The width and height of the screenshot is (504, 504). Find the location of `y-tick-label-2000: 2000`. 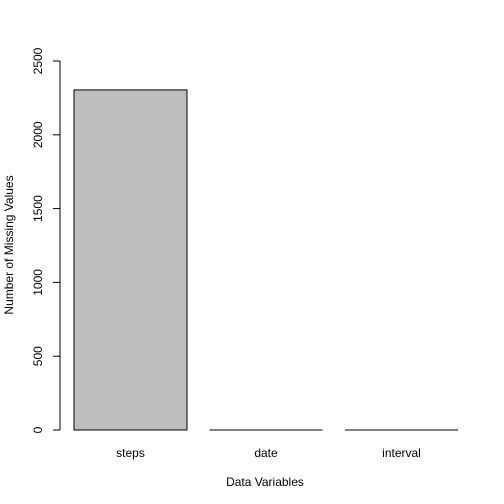

y-tick-label-2000: 2000 is located at coordinates (38, 134).